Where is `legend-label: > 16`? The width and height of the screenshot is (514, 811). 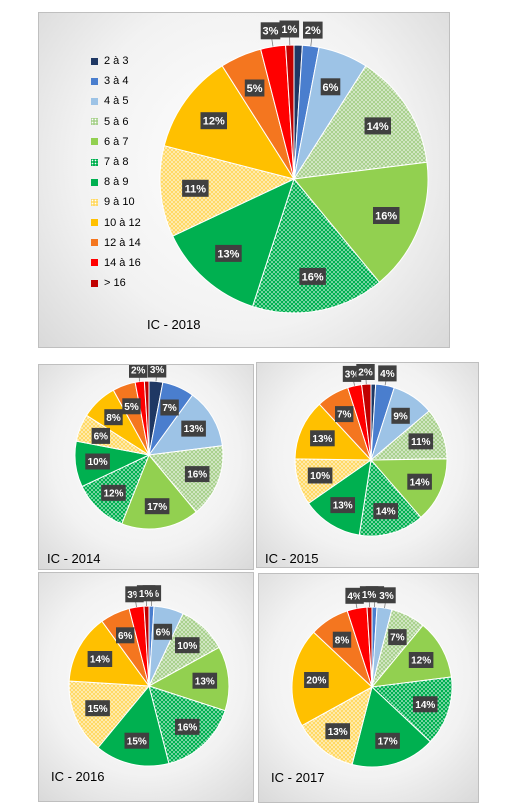 legend-label: > 16 is located at coordinates (115, 283).